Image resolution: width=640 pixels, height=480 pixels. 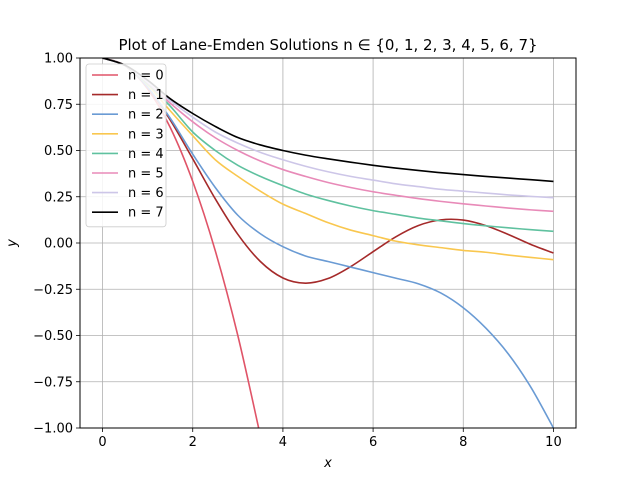 What do you see at coordinates (12, 243) in the screenshot?
I see `y-axis-label: y` at bounding box center [12, 243].